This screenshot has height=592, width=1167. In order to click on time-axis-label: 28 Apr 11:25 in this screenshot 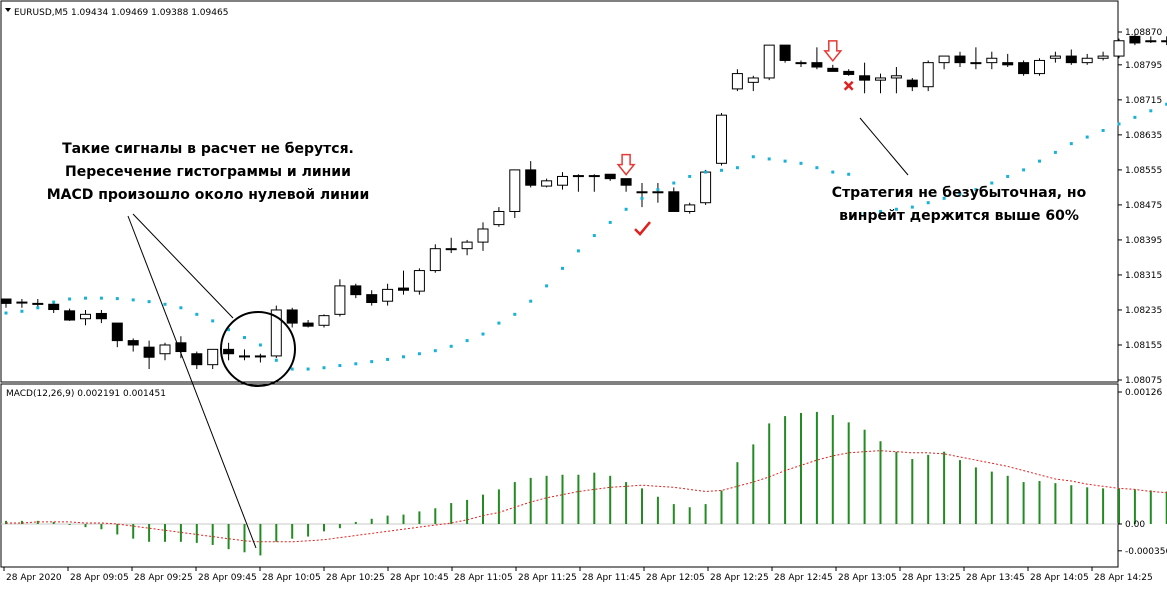, I will do `click(547, 578)`.